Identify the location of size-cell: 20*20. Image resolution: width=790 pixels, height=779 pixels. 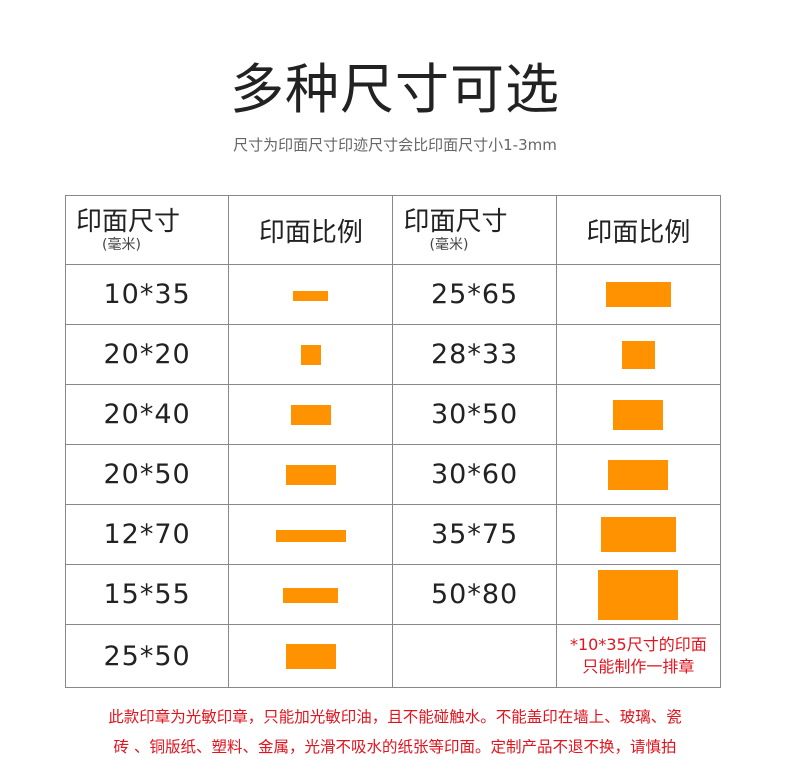
(147, 354).